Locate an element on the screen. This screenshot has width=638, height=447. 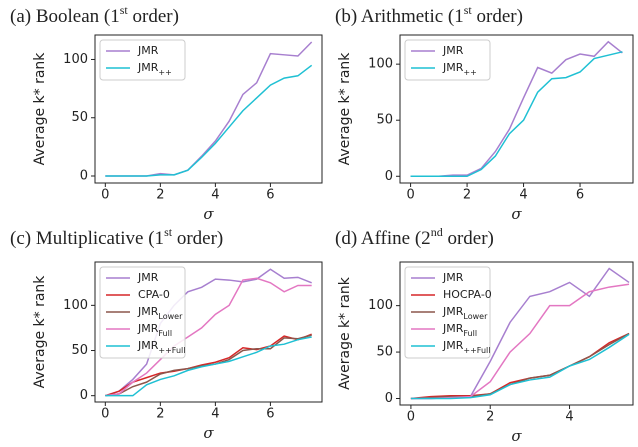
title-part: (d) Affine (2 is located at coordinates (383, 238).